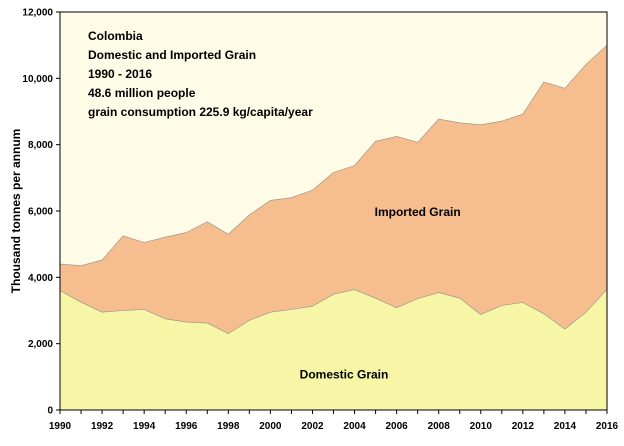  What do you see at coordinates (481, 426) in the screenshot?
I see `x-tick-label: 2010` at bounding box center [481, 426].